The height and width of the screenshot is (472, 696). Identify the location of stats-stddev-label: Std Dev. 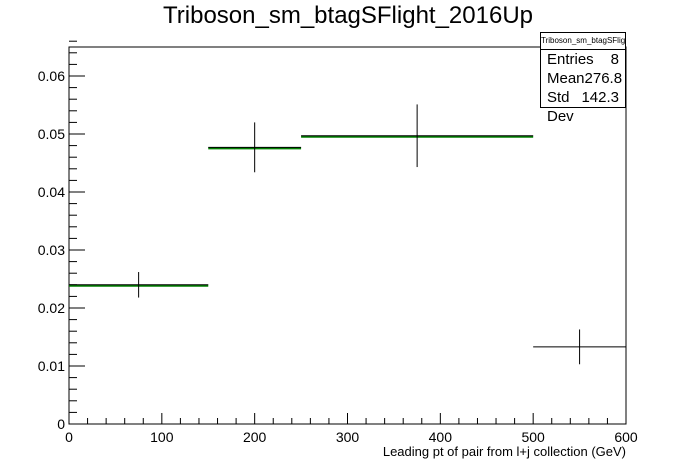
(560, 107).